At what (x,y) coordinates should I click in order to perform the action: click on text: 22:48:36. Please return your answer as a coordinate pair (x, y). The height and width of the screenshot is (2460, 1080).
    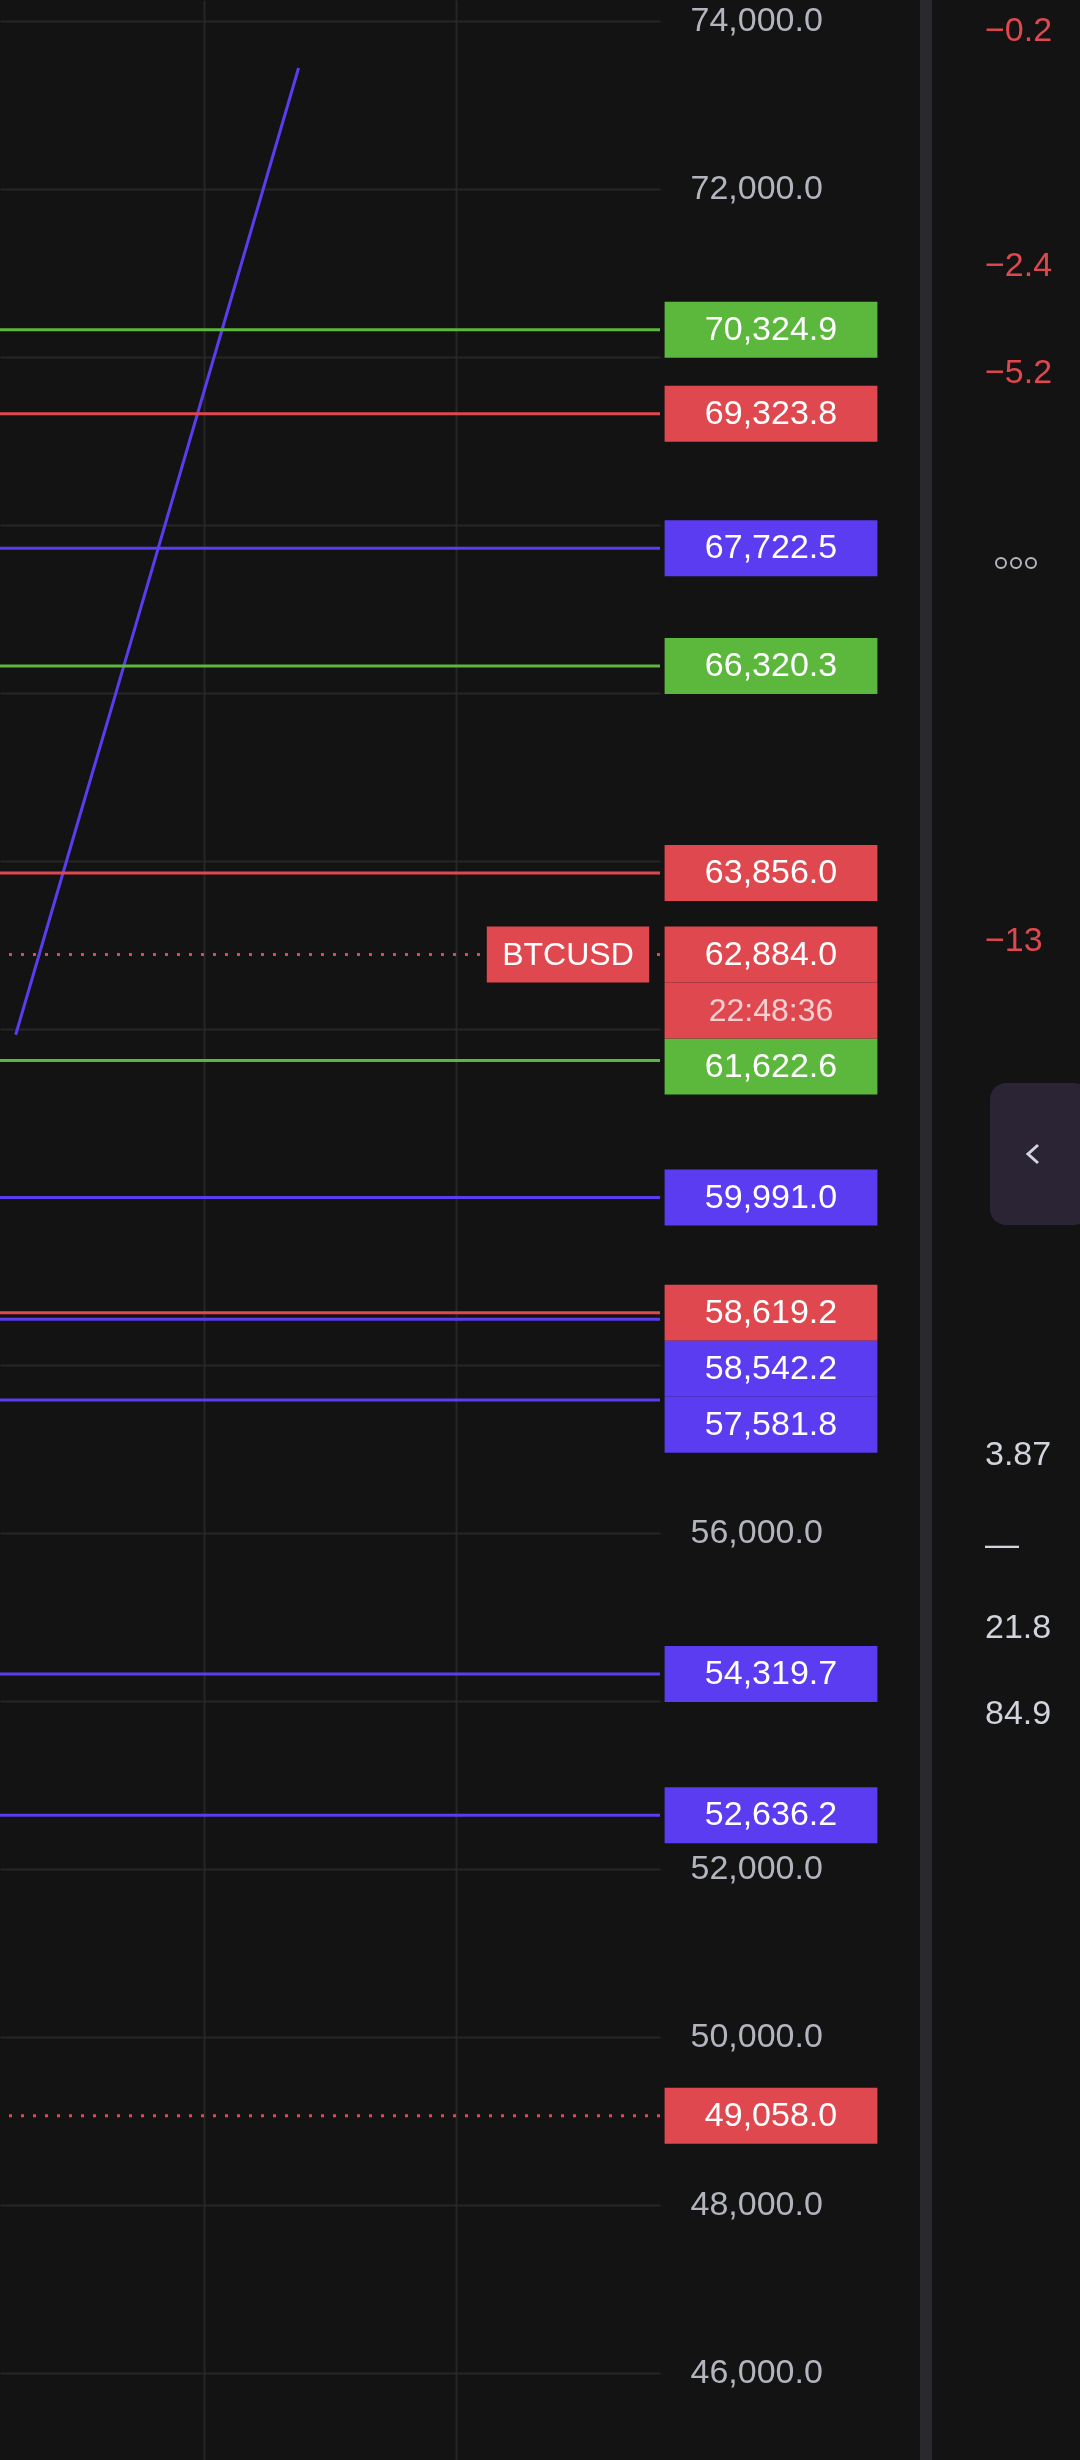
    Looking at the image, I should click on (771, 1009).